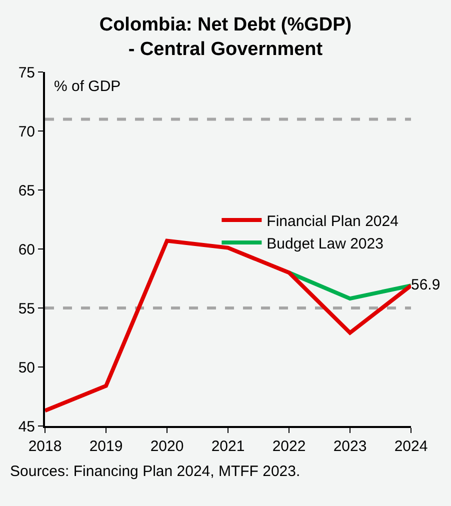 This screenshot has width=451, height=506. What do you see at coordinates (26, 309) in the screenshot?
I see `y-tick-label: 55` at bounding box center [26, 309].